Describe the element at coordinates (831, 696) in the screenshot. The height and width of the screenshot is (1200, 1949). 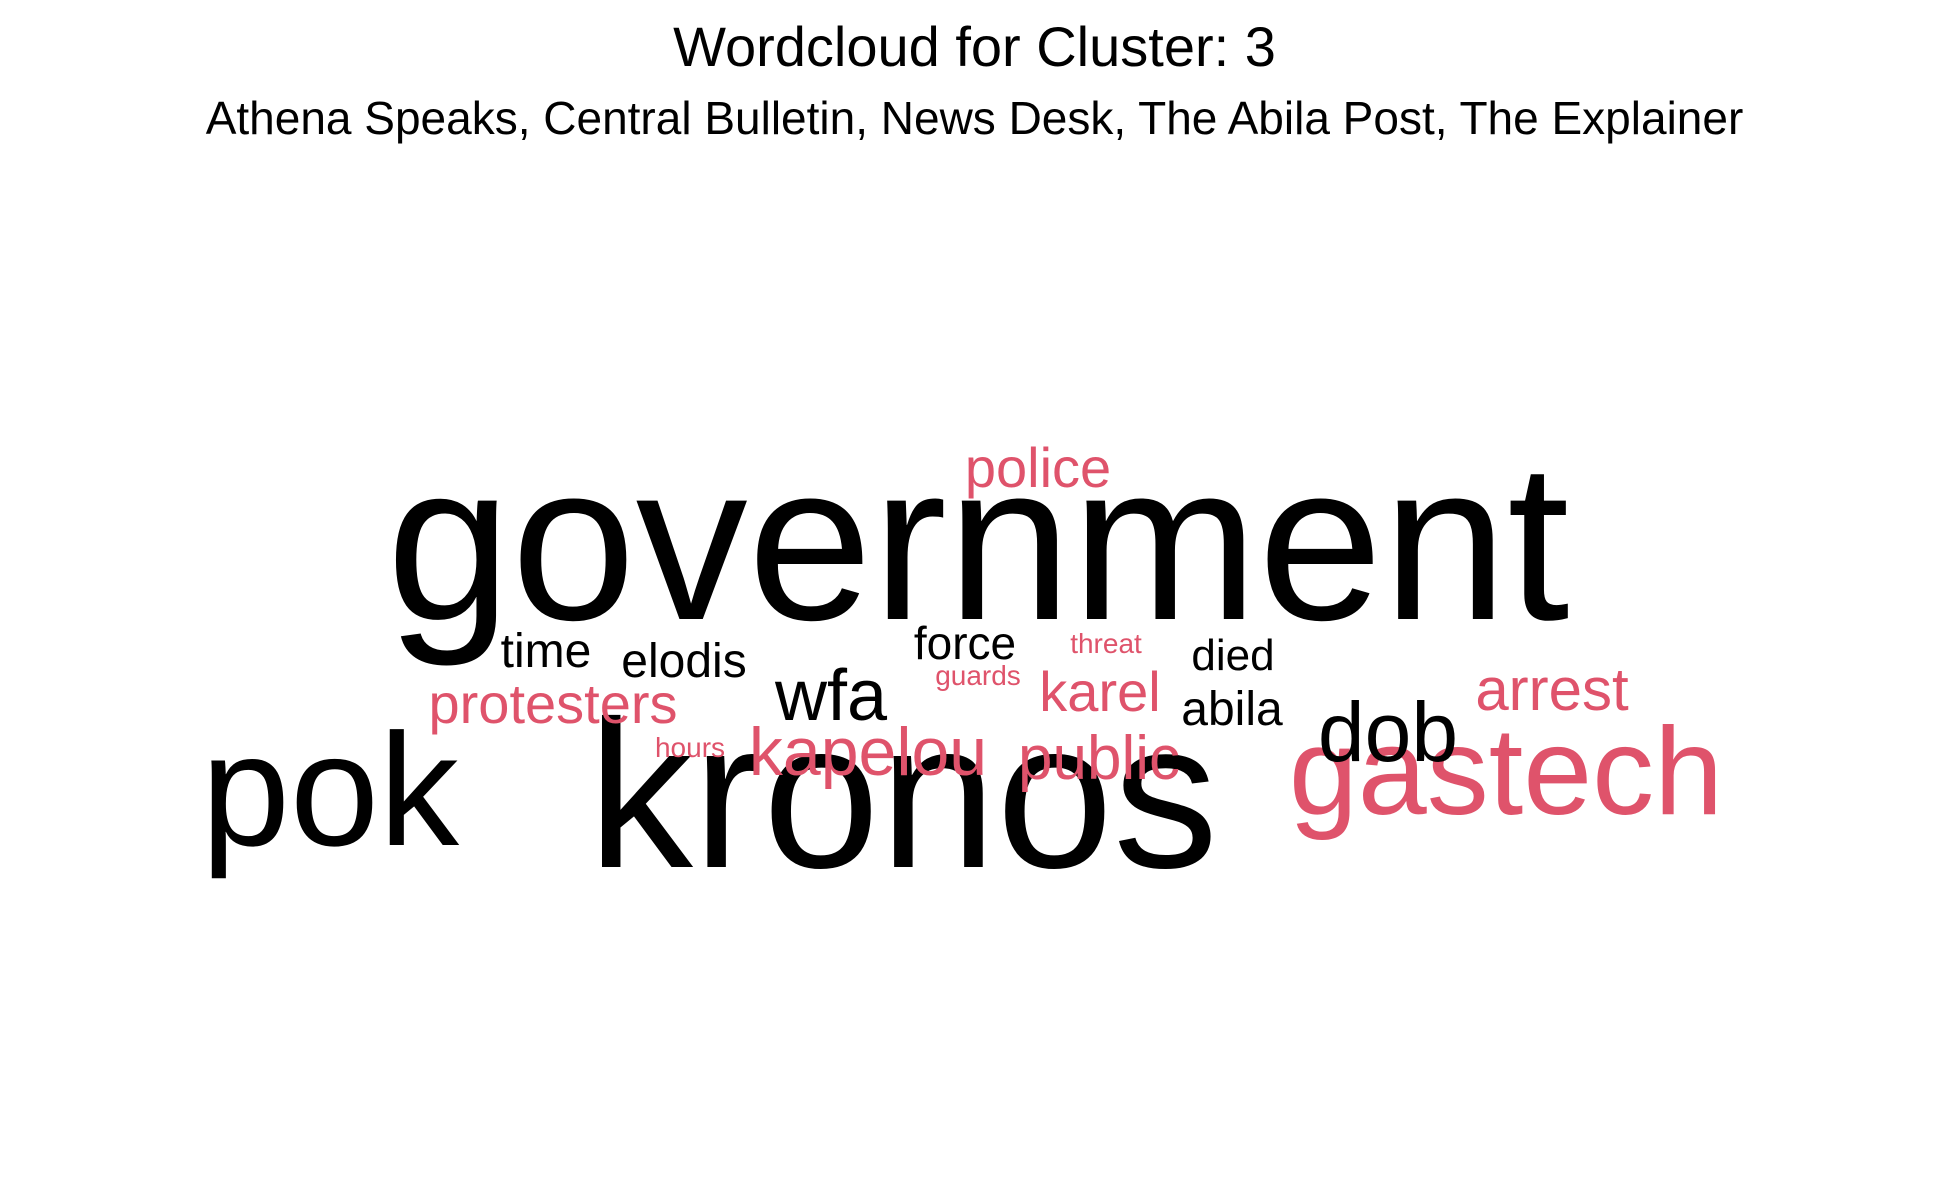
I see `word-wfa: wfa` at that location.